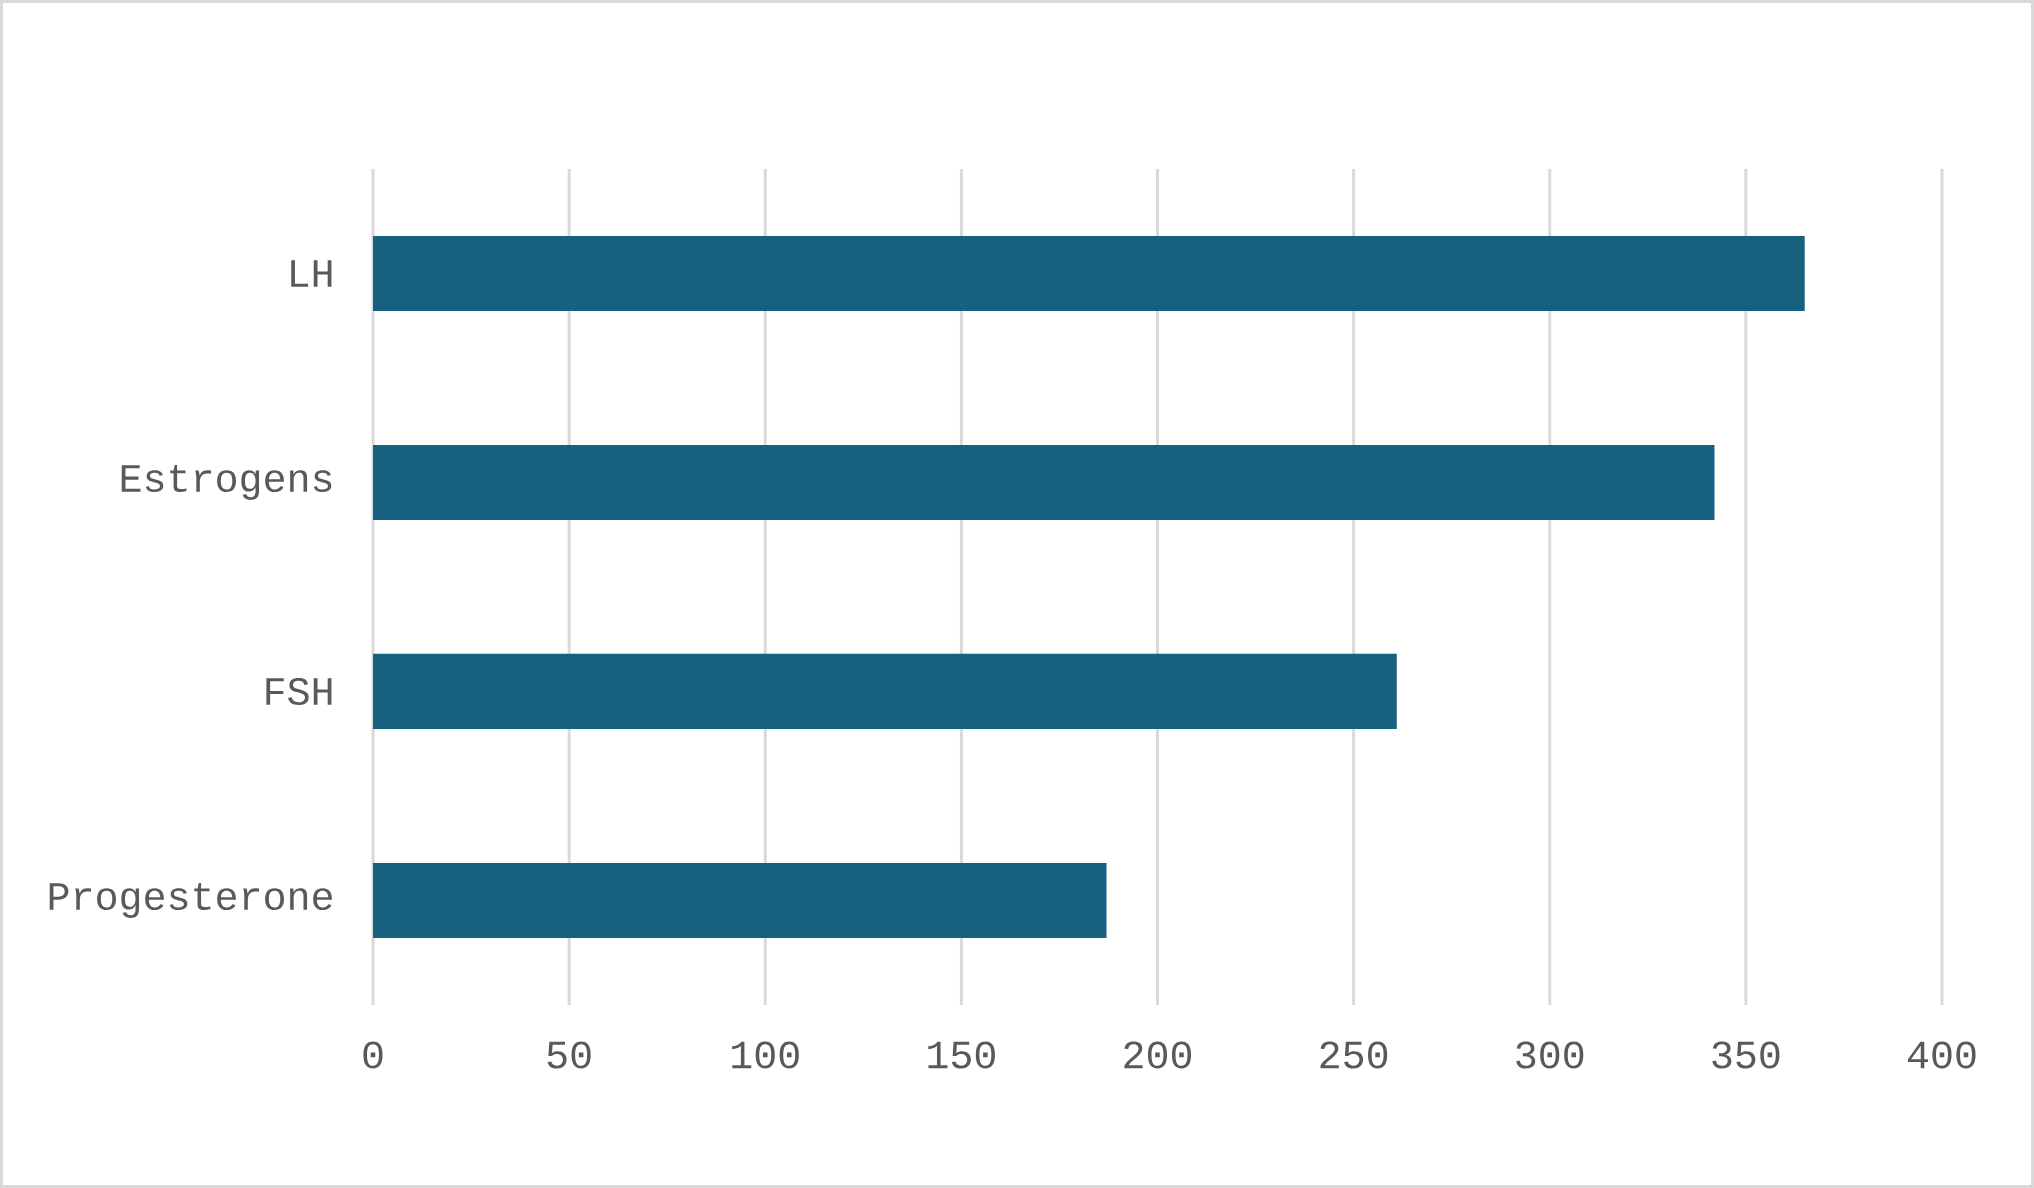  I want to click on y-tick-label: LH, so click(311, 273).